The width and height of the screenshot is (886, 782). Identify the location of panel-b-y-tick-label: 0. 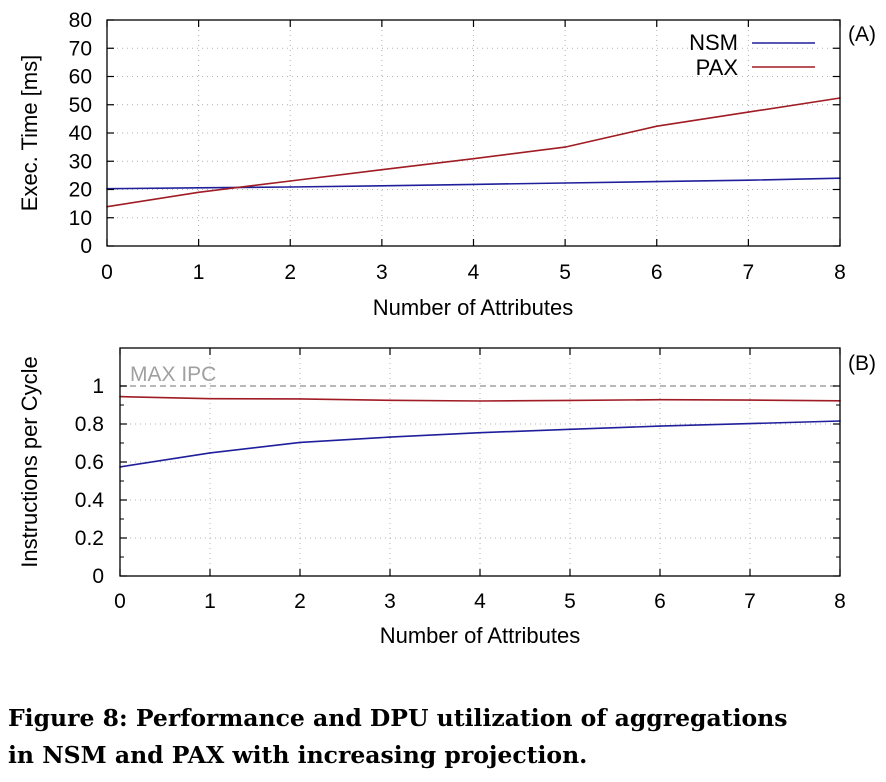
(98, 576).